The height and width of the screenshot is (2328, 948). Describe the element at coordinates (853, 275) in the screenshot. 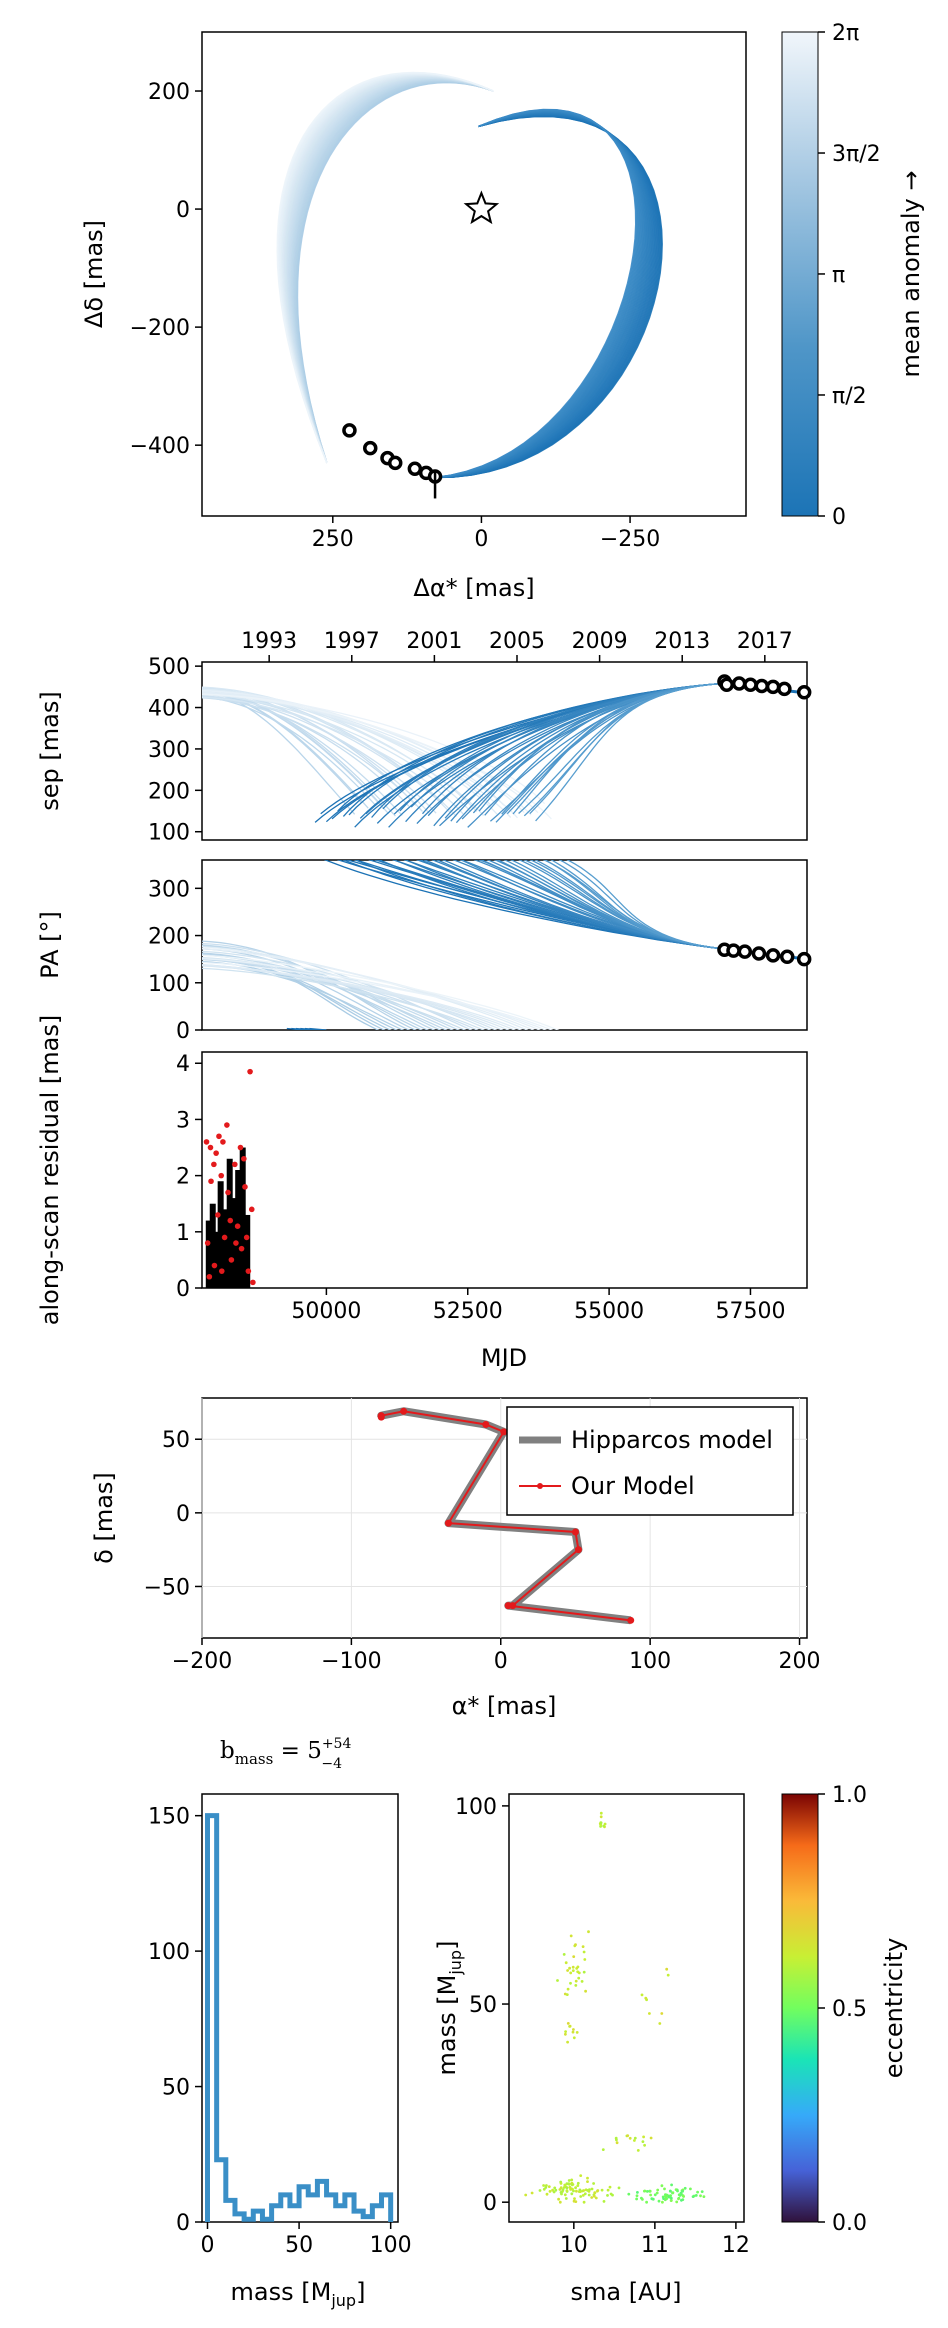

I see `colorbar-anomaly: 0 π/2 π 3π/2 2π mean anomaly →` at that location.